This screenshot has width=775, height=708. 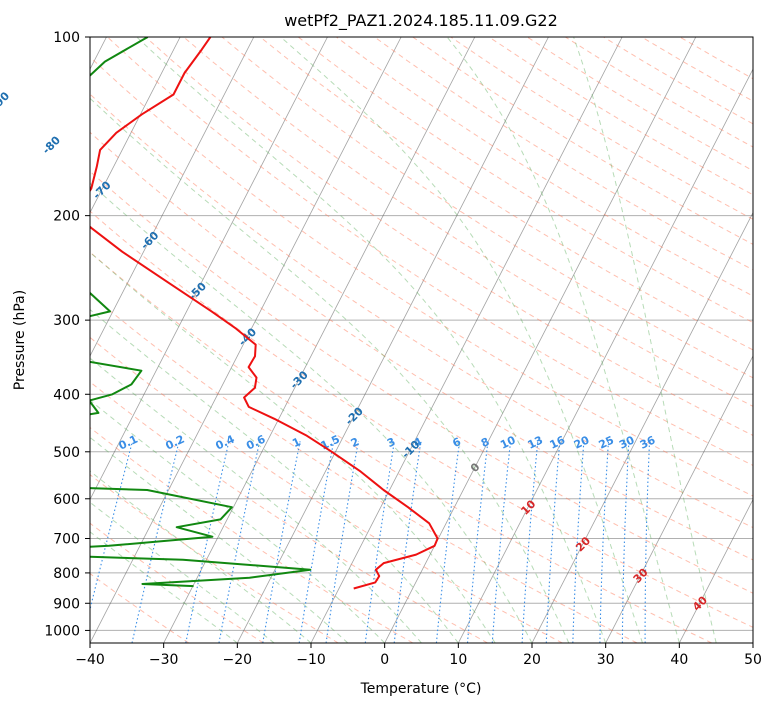 I want to click on mixing-ratio-label: 0.2, so click(x=174, y=443).